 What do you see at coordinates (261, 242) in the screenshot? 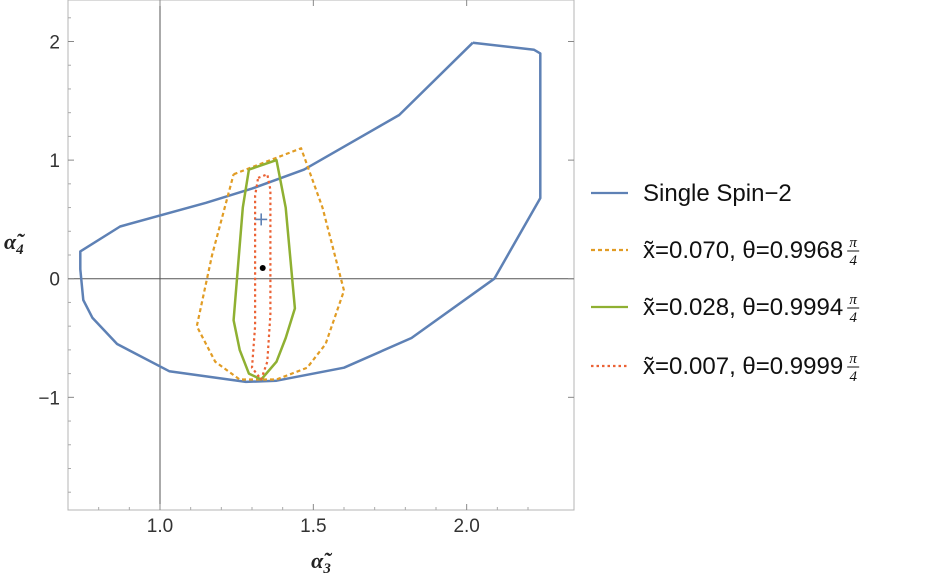
I see `marker-layer` at bounding box center [261, 242].